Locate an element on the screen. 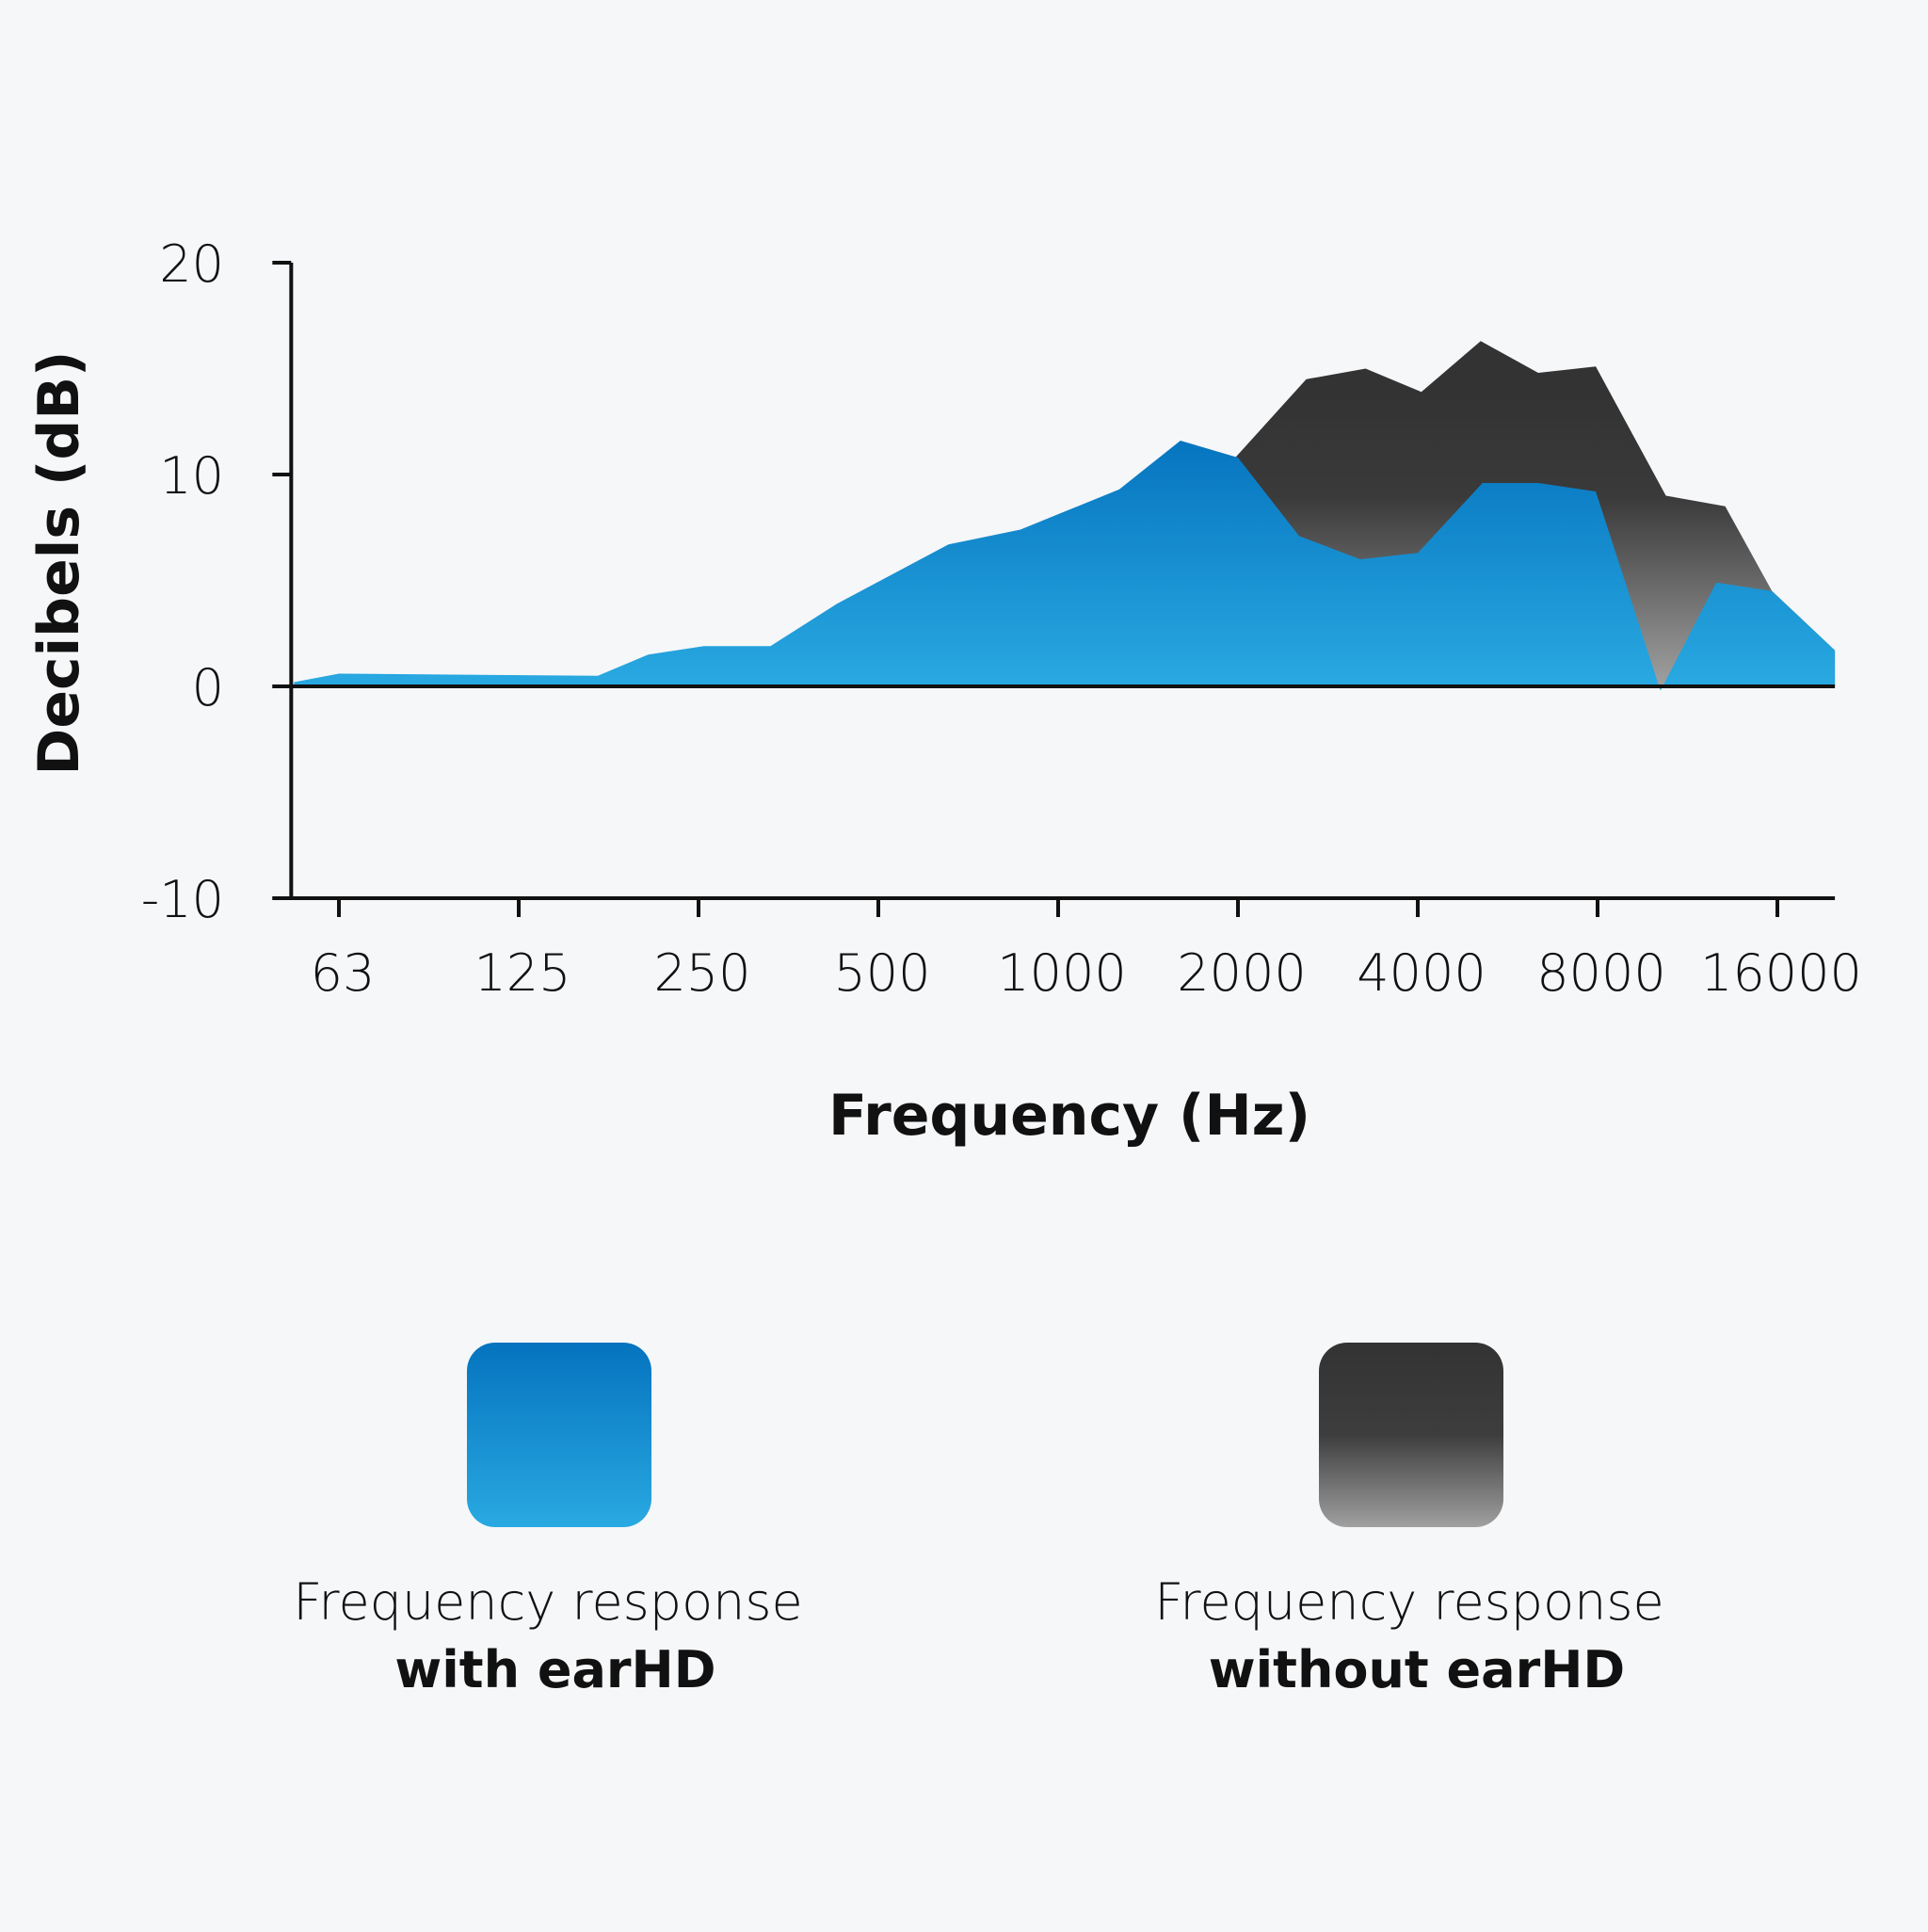 This screenshot has height=1932, width=1928. y-tick-label: 0 is located at coordinates (208, 687).